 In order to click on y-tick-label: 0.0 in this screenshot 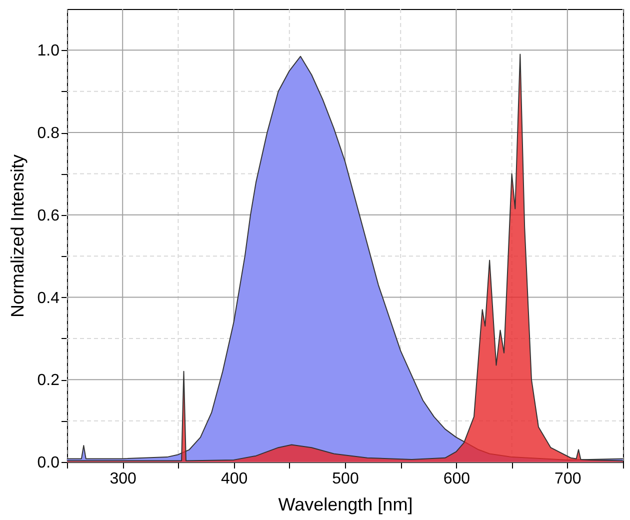, I will do `click(48, 463)`.